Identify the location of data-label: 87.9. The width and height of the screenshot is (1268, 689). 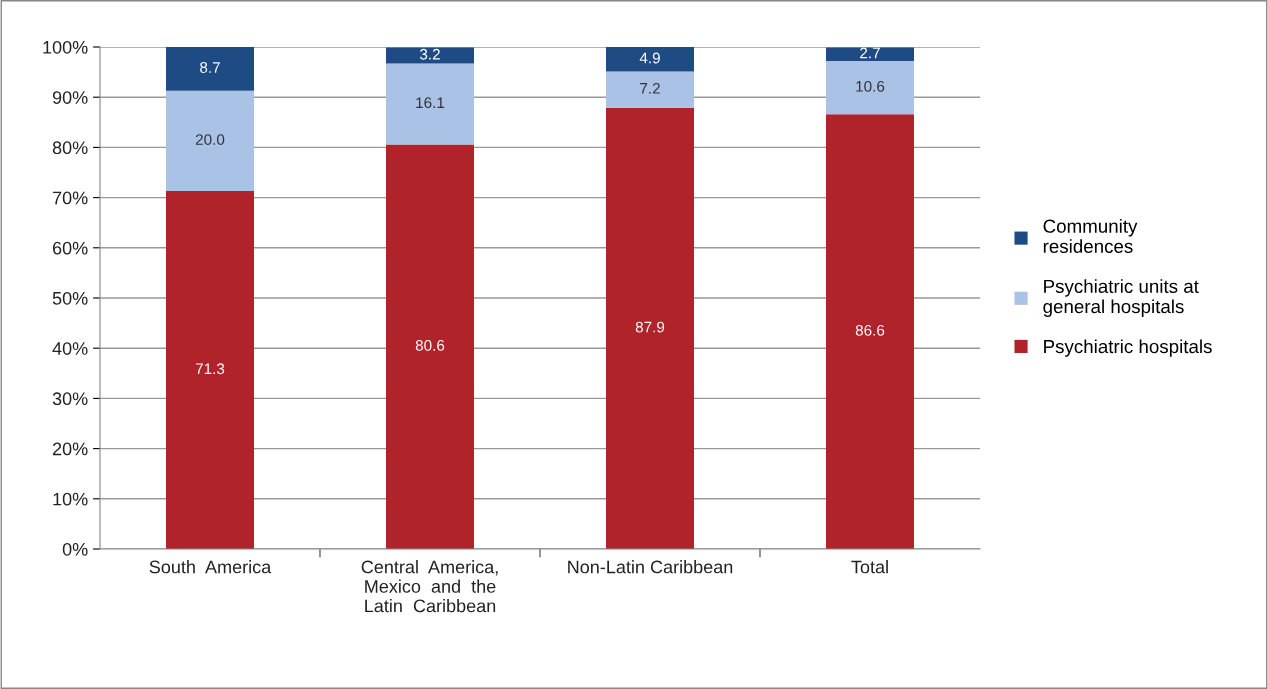
(650, 327).